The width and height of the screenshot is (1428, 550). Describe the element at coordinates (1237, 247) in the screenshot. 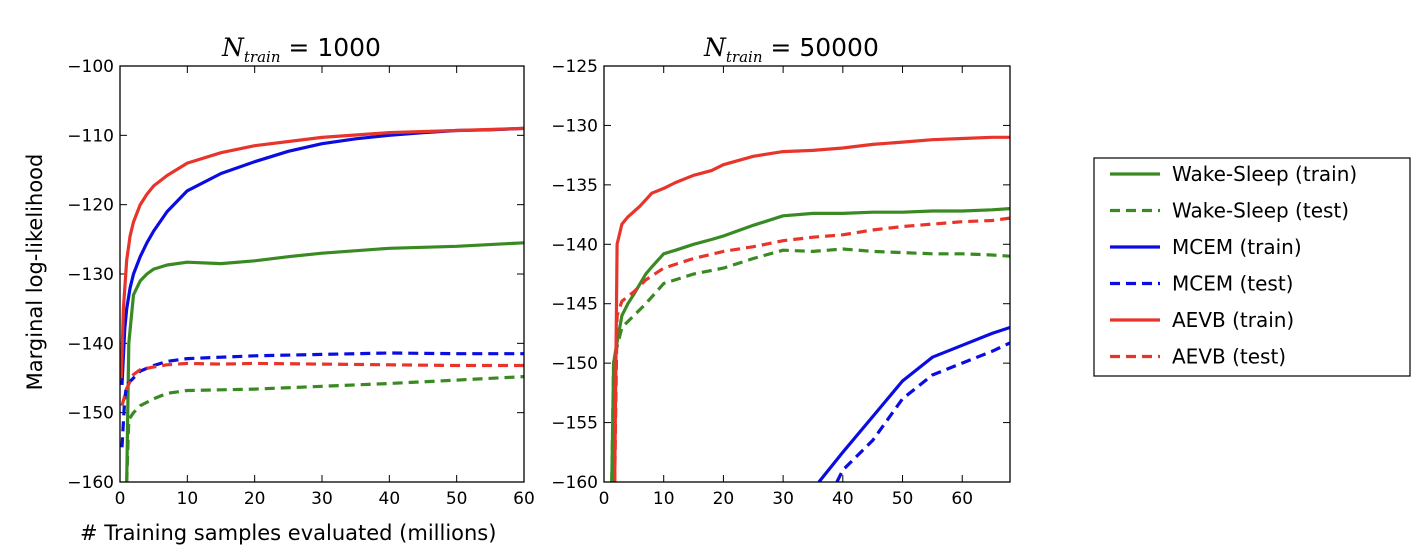

I see `legend-label-mcem-train: MCEM (train)` at that location.